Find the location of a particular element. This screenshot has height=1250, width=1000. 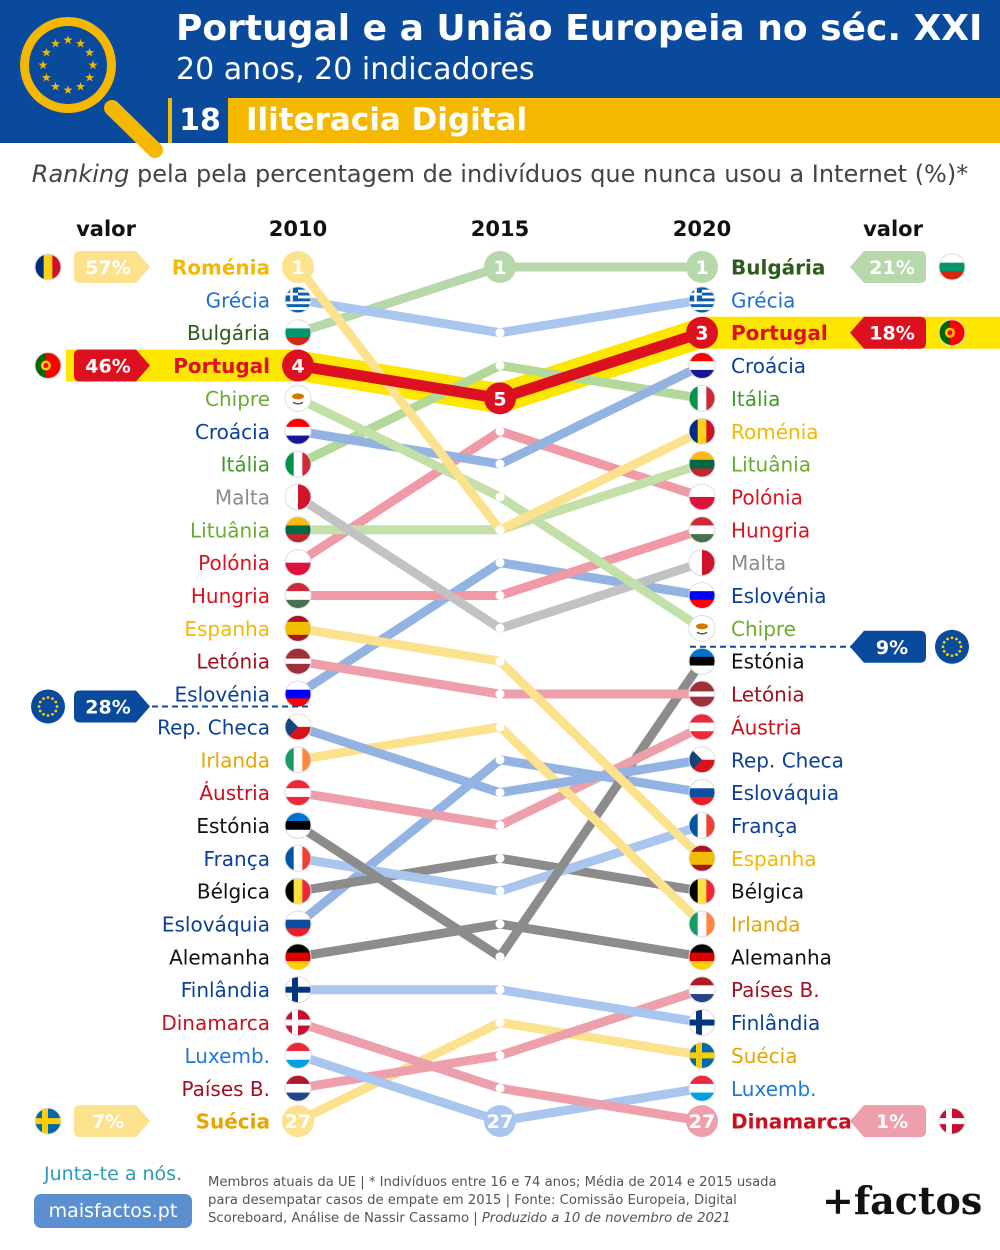

value-badge-text: 57% is located at coordinates (107, 268).